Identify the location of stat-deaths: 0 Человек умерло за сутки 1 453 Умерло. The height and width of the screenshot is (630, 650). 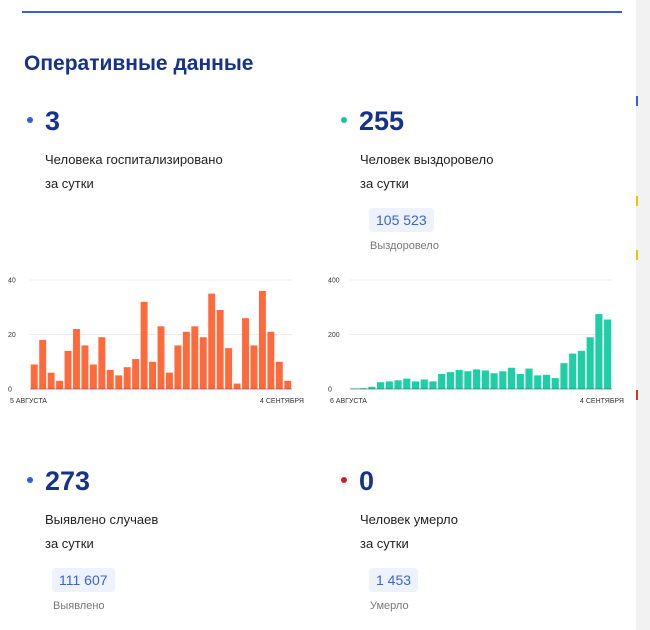
(399, 539).